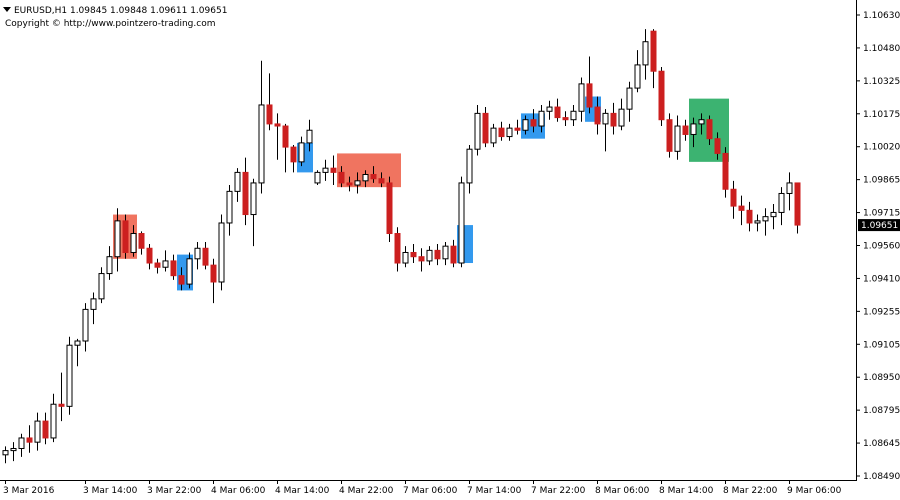 The image size is (900, 500). What do you see at coordinates (366, 491) in the screenshot?
I see `x-tick-label: 4 Mar 22:00` at bounding box center [366, 491].